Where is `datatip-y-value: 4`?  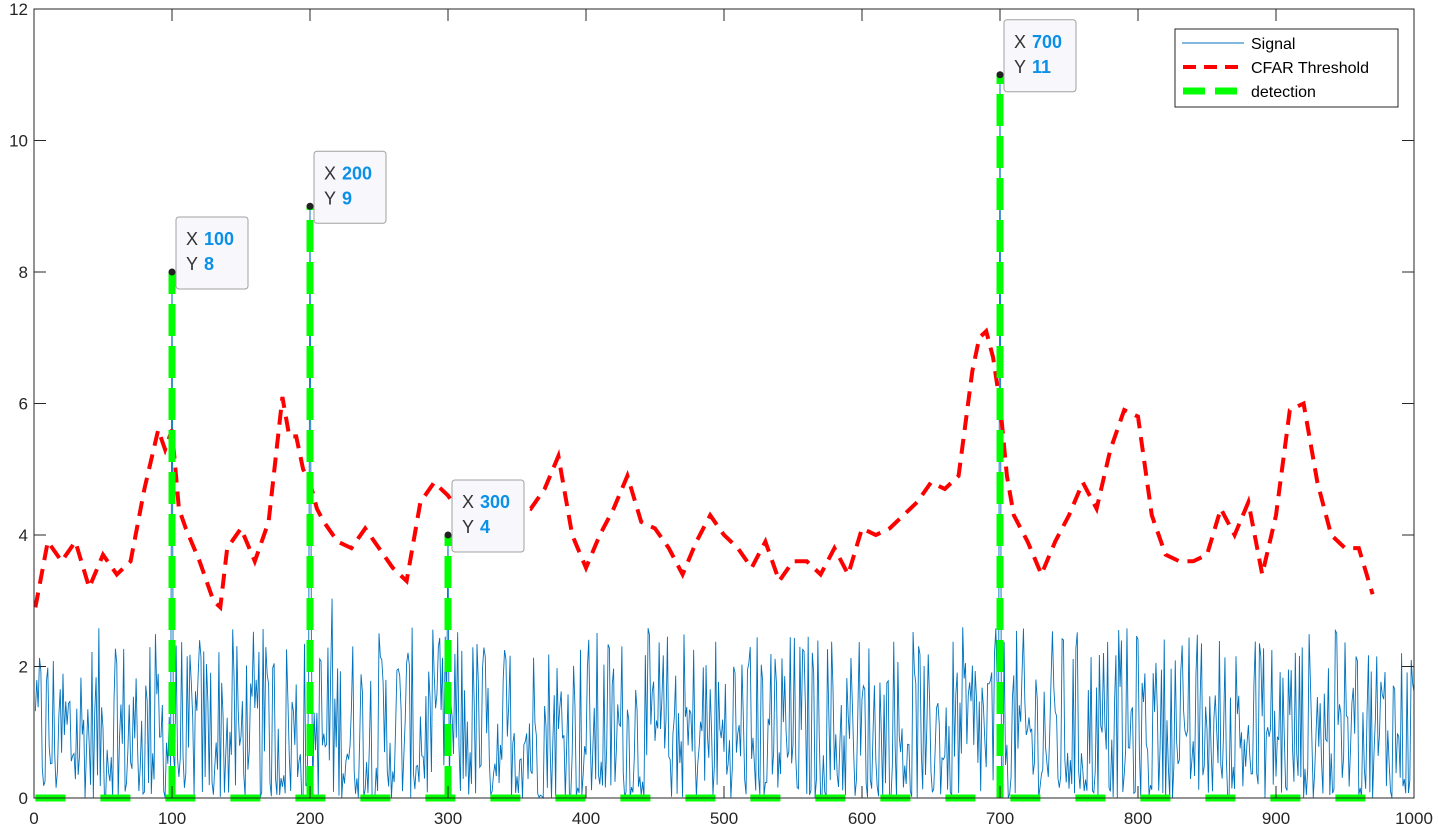 datatip-y-value: 4 is located at coordinates (485, 527).